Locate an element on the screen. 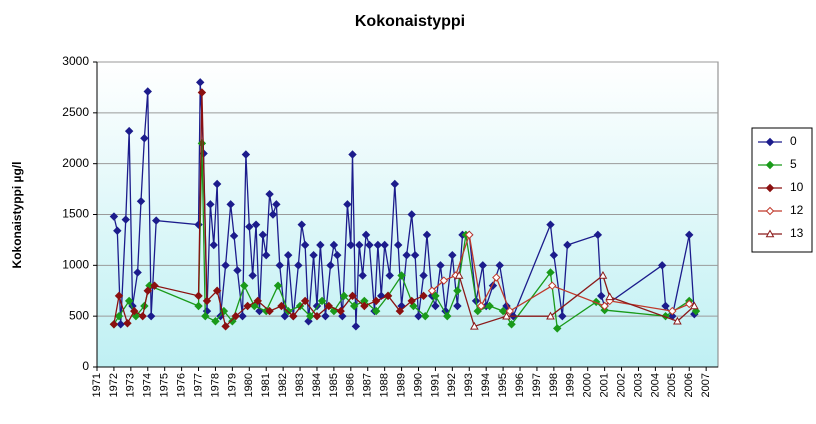  x-tick-label: 1989 is located at coordinates (401, 385).